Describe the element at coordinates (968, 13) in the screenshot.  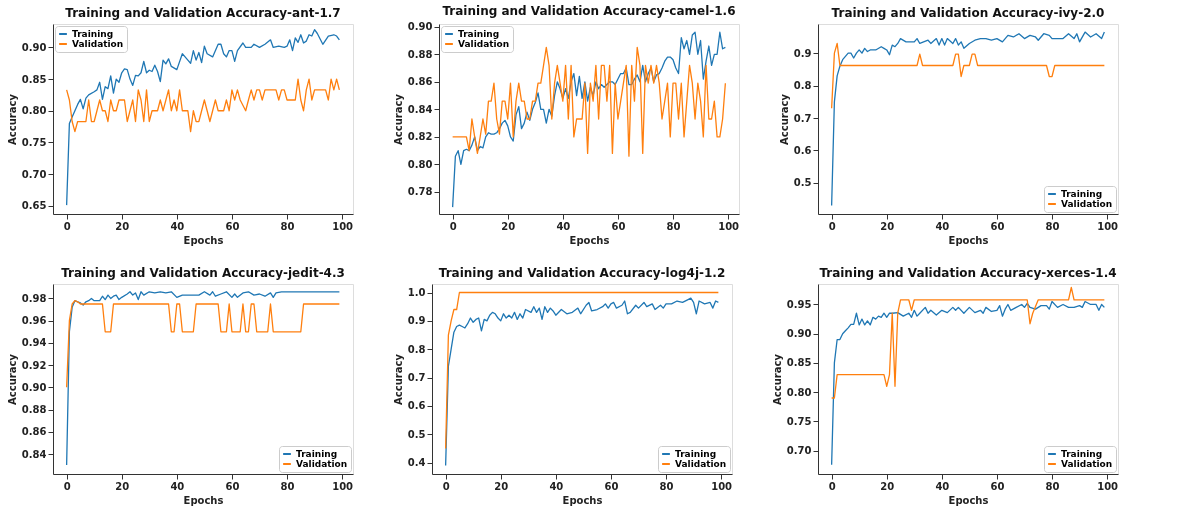
I see `chart-title: Training and Validation Accuracy-ivy-2.0` at that location.